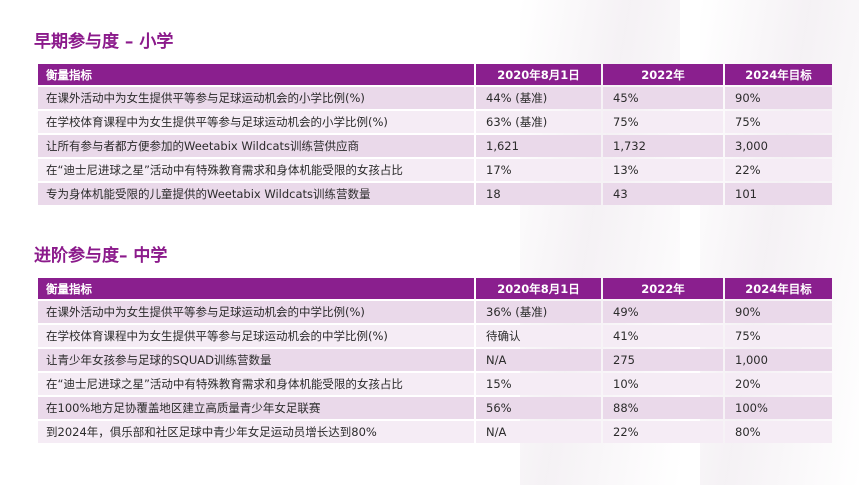  I want to click on value-2022-cell: 43, so click(663, 194).